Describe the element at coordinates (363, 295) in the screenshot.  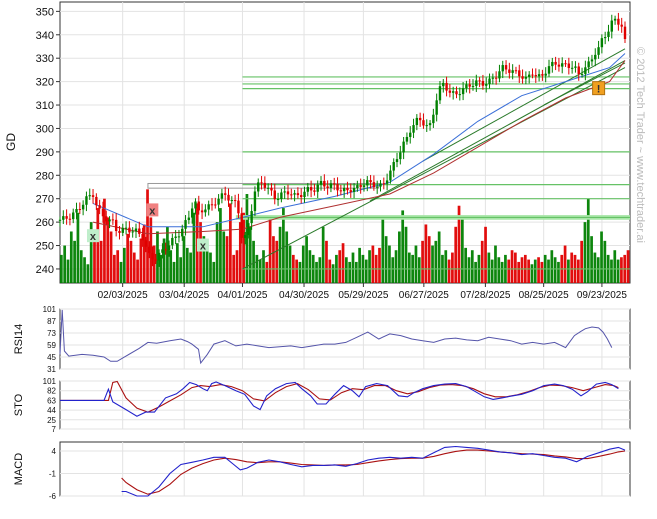
I see `price-xtick-label: 05/29/2025` at that location.